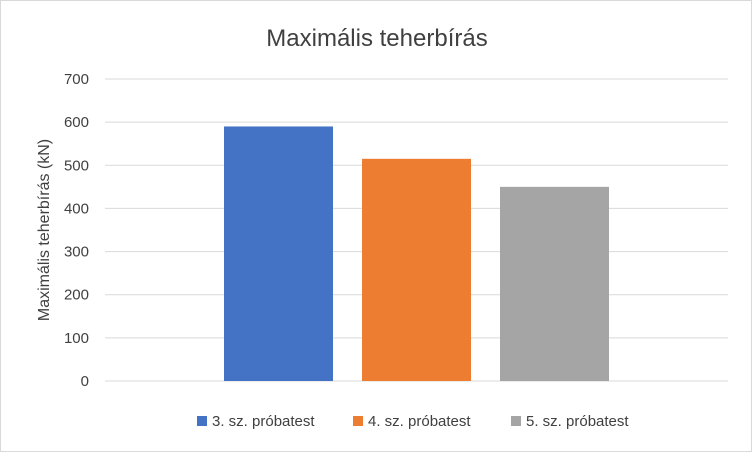  I want to click on legend-label: 5. sz. próbatest, so click(577, 421).